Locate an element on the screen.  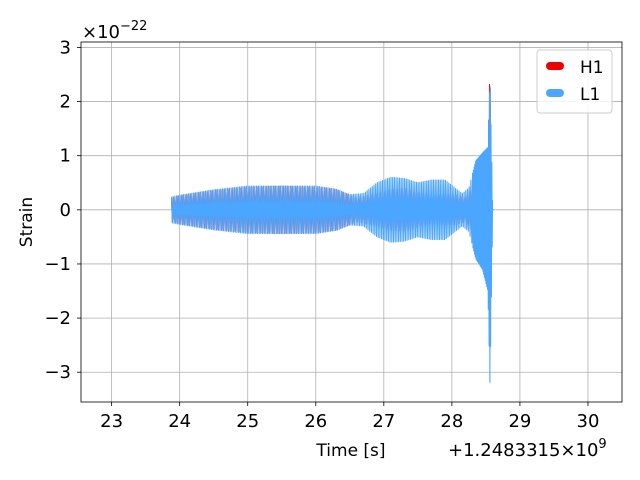
legend-swatch-l1 is located at coordinates (555, 93).